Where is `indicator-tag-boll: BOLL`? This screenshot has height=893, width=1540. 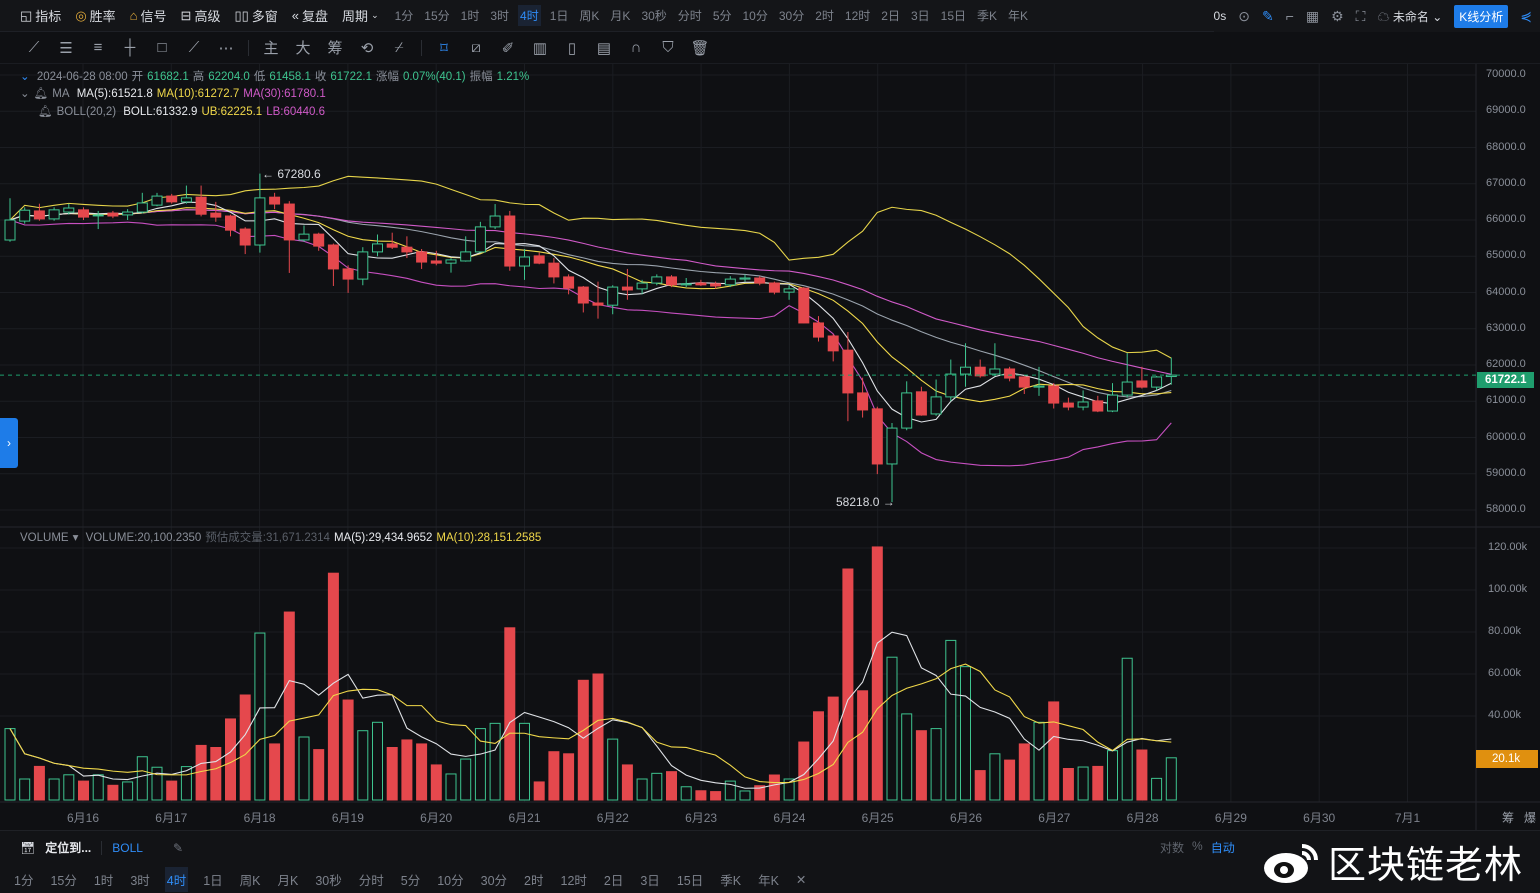 indicator-tag-boll: BOLL is located at coordinates (127, 847).